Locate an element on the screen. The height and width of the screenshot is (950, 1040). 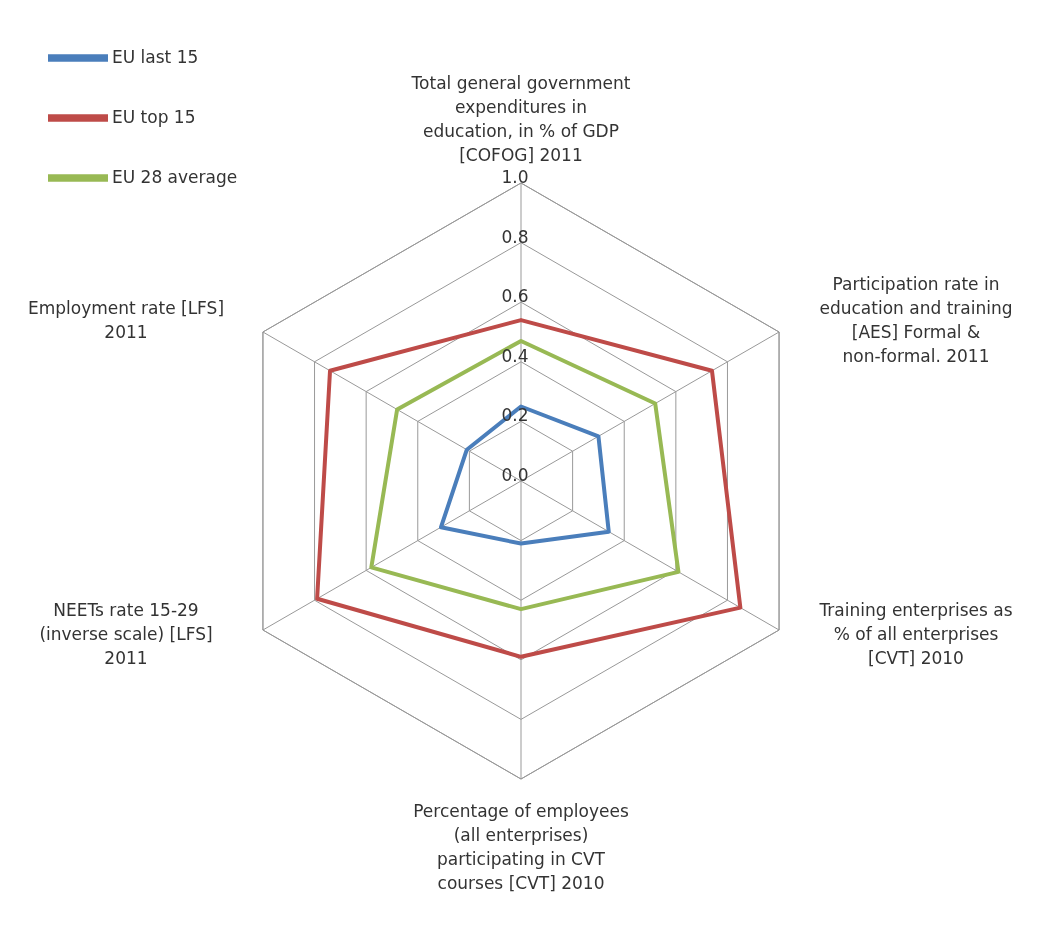
y-tick-label: 1.0 is located at coordinates (515, 177).